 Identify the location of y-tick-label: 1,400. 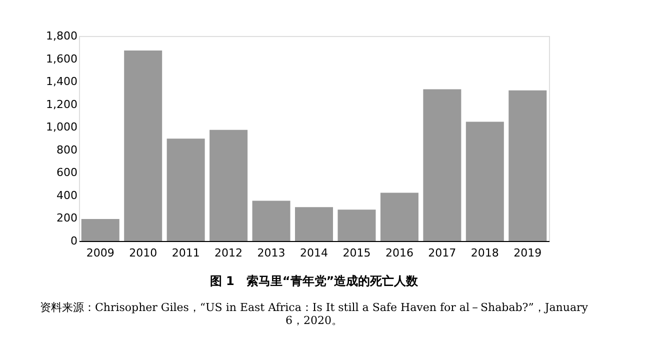
(62, 81).